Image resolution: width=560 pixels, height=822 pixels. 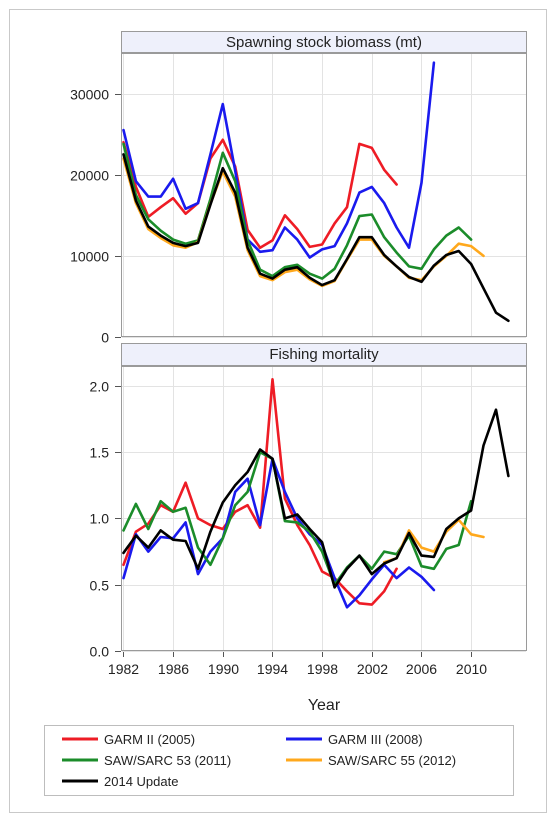 What do you see at coordinates (322, 669) in the screenshot?
I see `x-tick-label: 1998` at bounding box center [322, 669].